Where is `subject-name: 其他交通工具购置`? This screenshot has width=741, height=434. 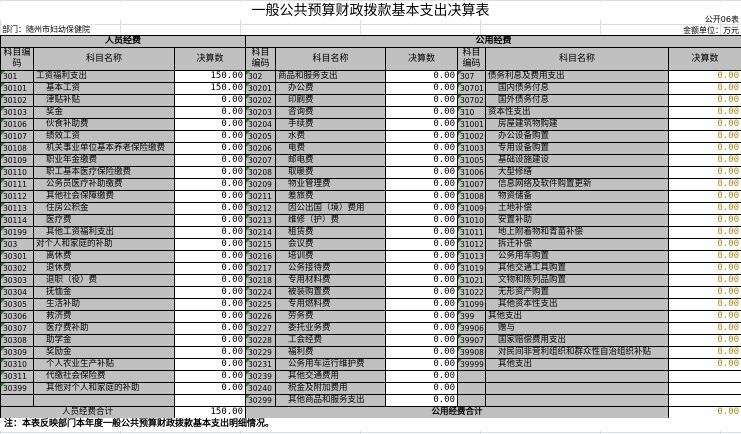 subject-name: 其他交通工具购置 is located at coordinates (577, 268).